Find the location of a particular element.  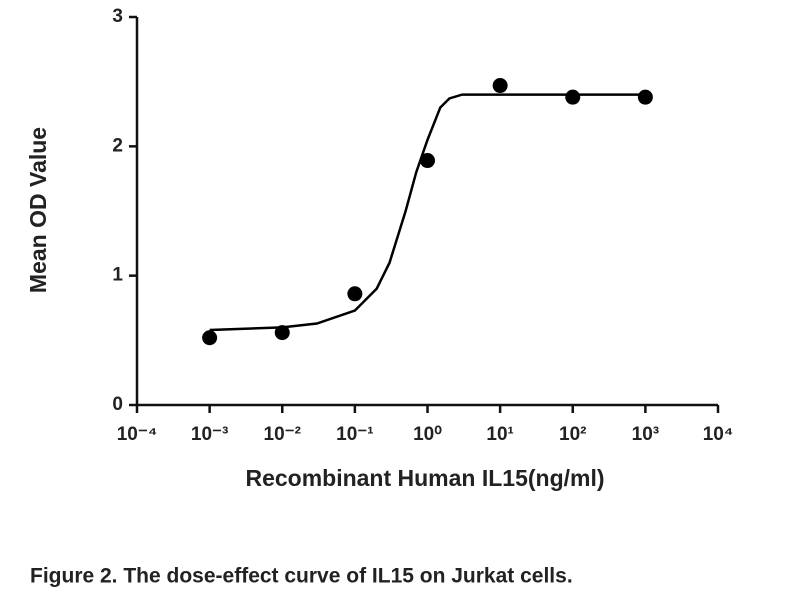

x-tick-label: 10⁻³ is located at coordinates (210, 434).